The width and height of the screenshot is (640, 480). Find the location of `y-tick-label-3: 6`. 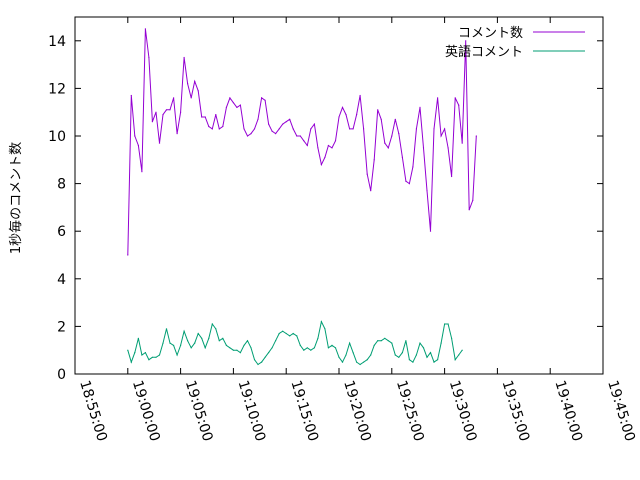

y-tick-label-3: 6 is located at coordinates (61, 232).